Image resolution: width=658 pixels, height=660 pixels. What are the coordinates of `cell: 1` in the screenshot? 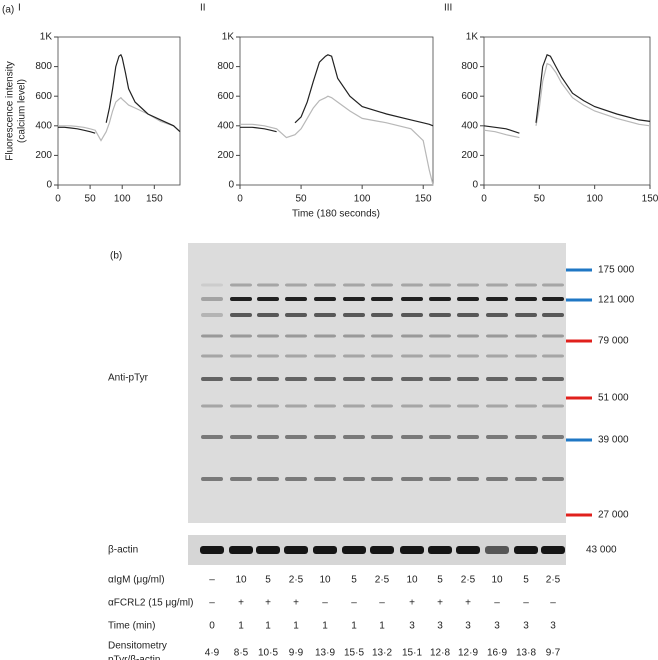 It's located at (241, 626).